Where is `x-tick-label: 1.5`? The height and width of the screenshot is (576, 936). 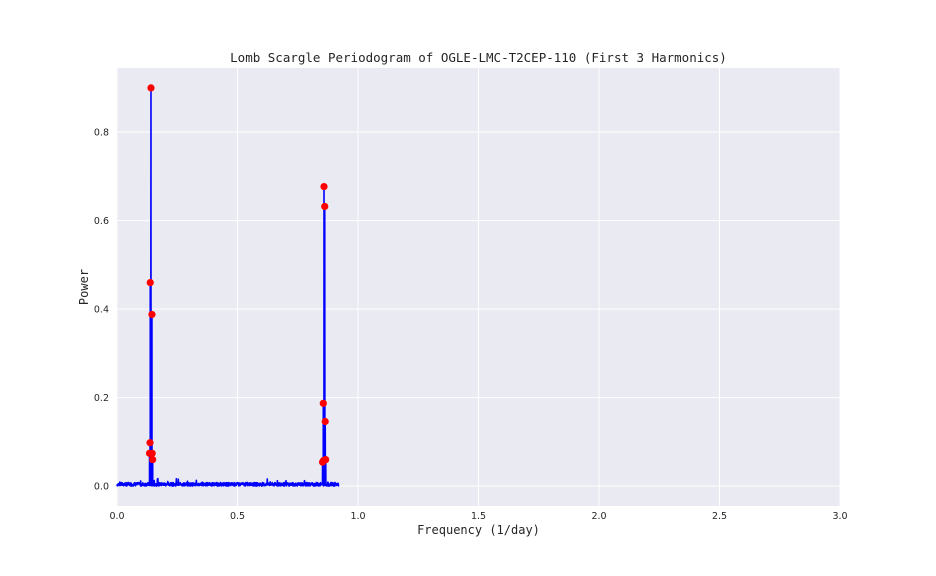 x-tick-label: 1.5 is located at coordinates (478, 516).